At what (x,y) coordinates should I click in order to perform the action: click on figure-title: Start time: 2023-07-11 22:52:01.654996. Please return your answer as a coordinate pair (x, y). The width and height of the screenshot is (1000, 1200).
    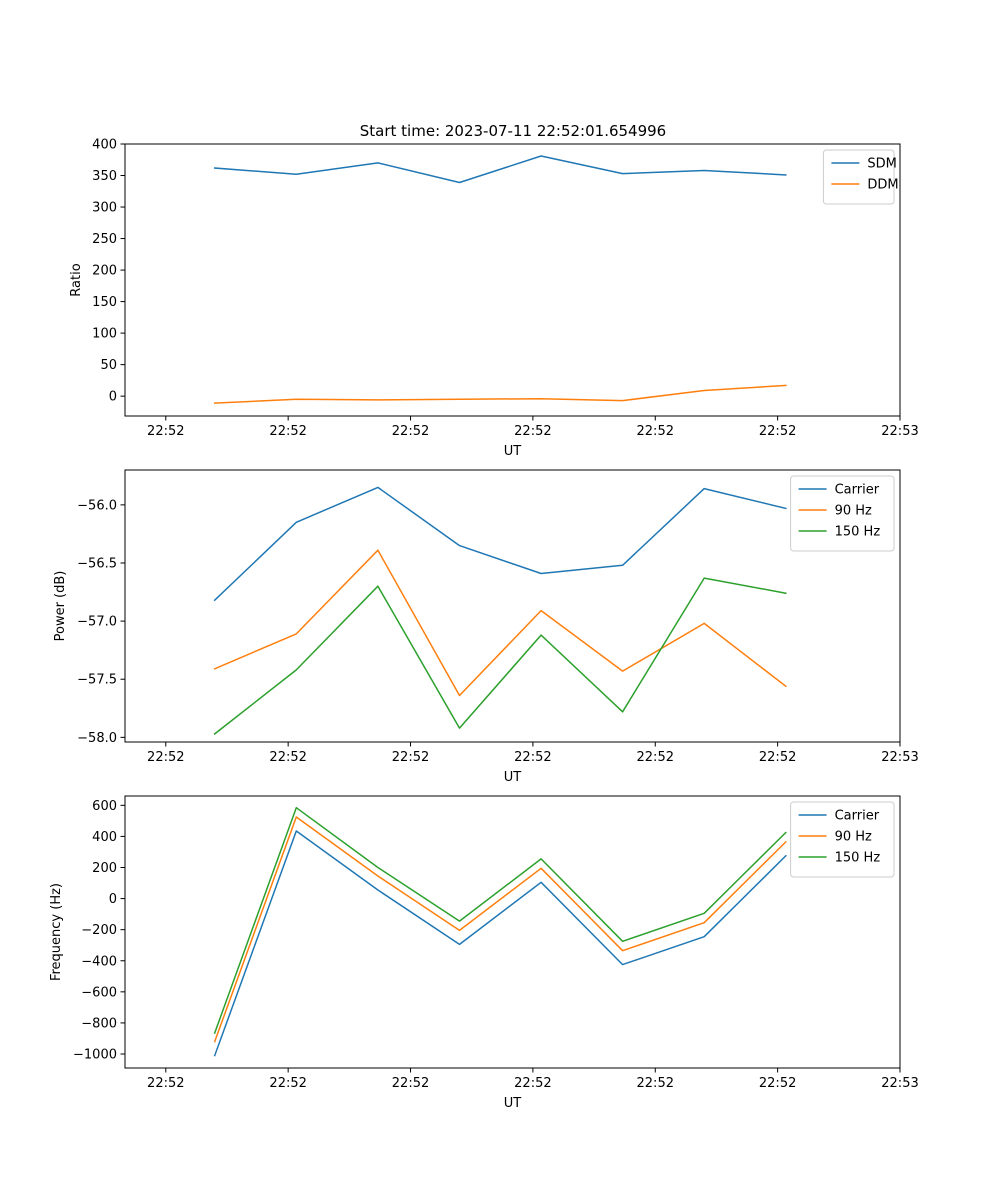
    Looking at the image, I should click on (513, 131).